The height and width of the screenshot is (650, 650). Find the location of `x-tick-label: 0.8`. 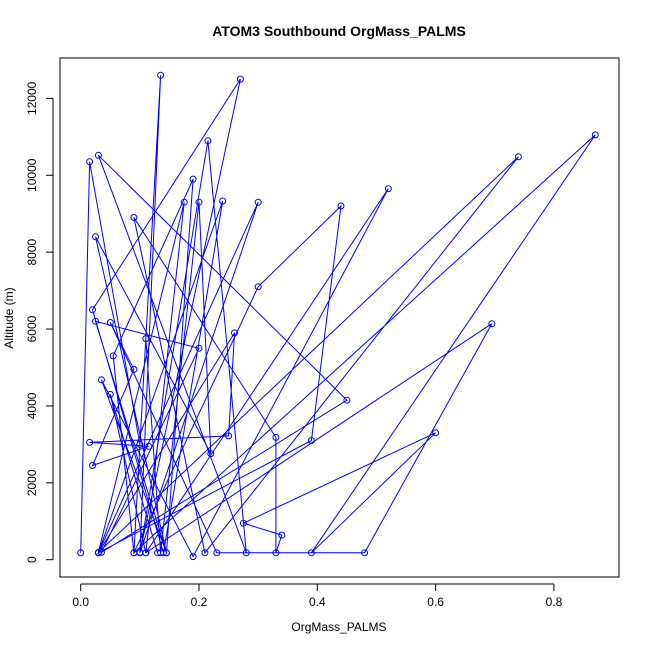

x-tick-label: 0.8 is located at coordinates (554, 602).